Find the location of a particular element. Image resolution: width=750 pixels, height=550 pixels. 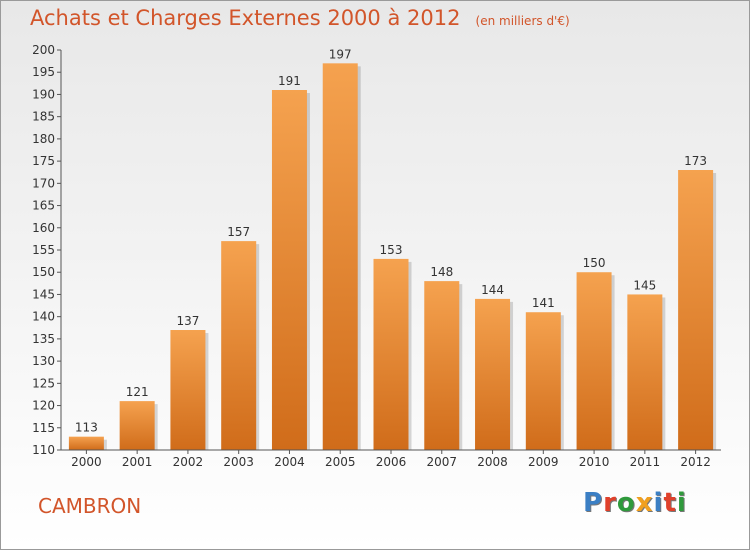

logo-letter: r is located at coordinates (610, 503).